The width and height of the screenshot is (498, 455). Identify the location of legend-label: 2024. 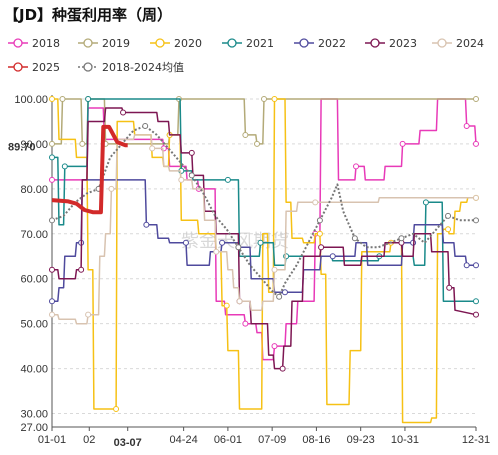
(470, 43).